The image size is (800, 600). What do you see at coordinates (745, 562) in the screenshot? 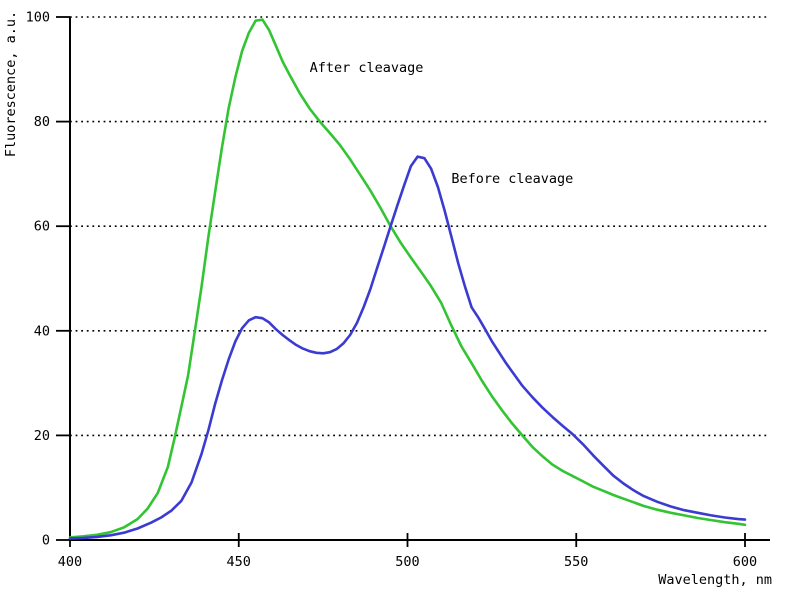
I see `x-tick-label-600: 600` at bounding box center [745, 562].